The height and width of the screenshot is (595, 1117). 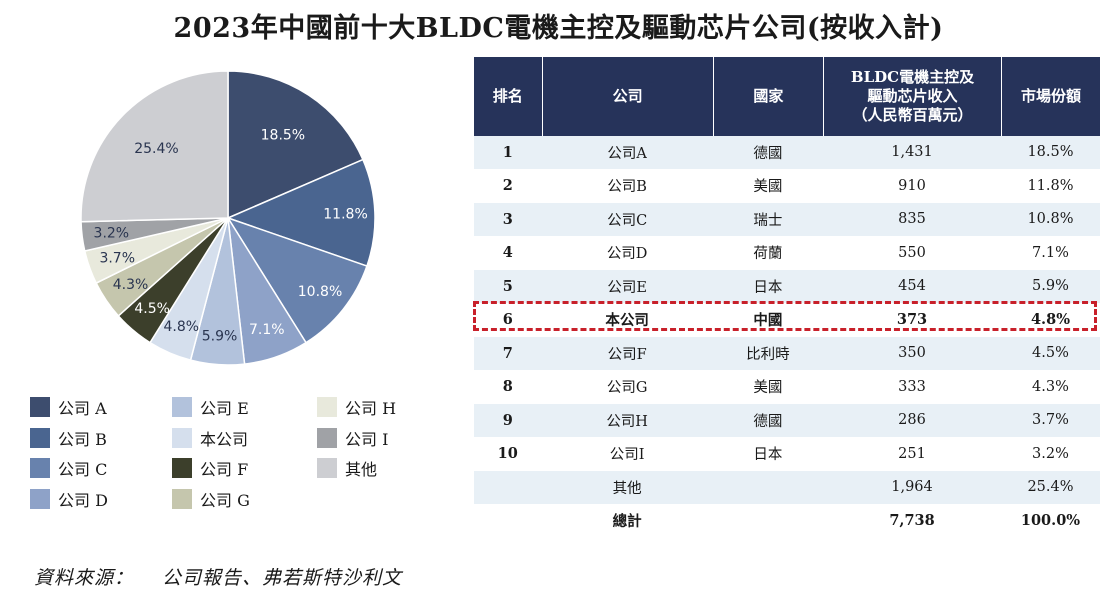 What do you see at coordinates (1050, 421) in the screenshot?
I see `cell-share: 3.7%` at bounding box center [1050, 421].